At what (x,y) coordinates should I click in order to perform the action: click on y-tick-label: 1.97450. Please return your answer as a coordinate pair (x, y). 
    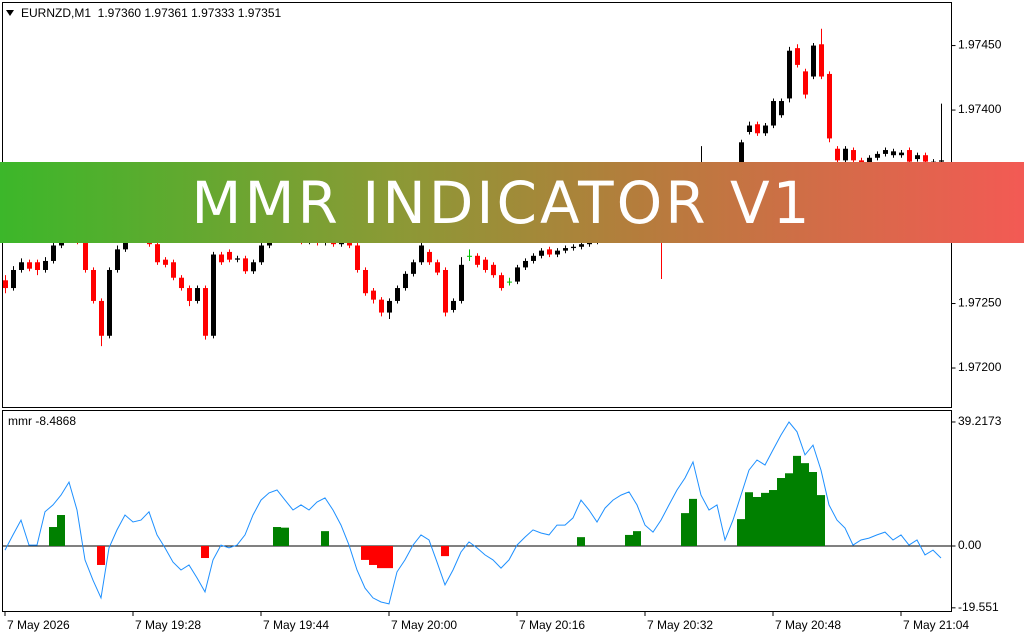
    Looking at the image, I should click on (980, 45).